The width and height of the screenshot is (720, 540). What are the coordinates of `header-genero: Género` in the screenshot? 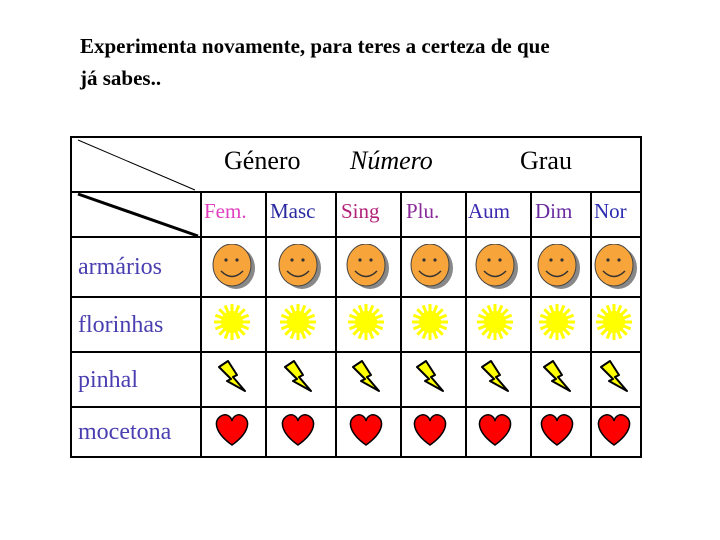 It's located at (262, 160).